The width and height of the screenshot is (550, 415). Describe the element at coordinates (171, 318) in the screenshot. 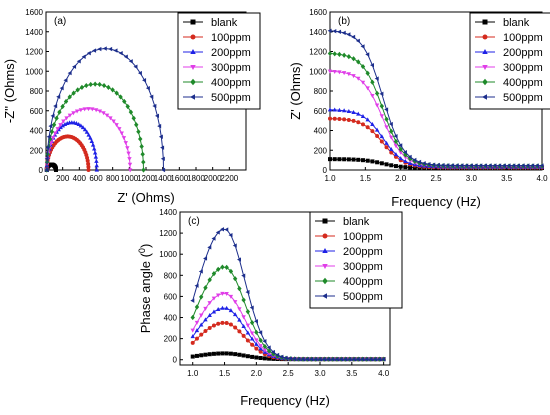

I see `y-tick-label: 400` at that location.